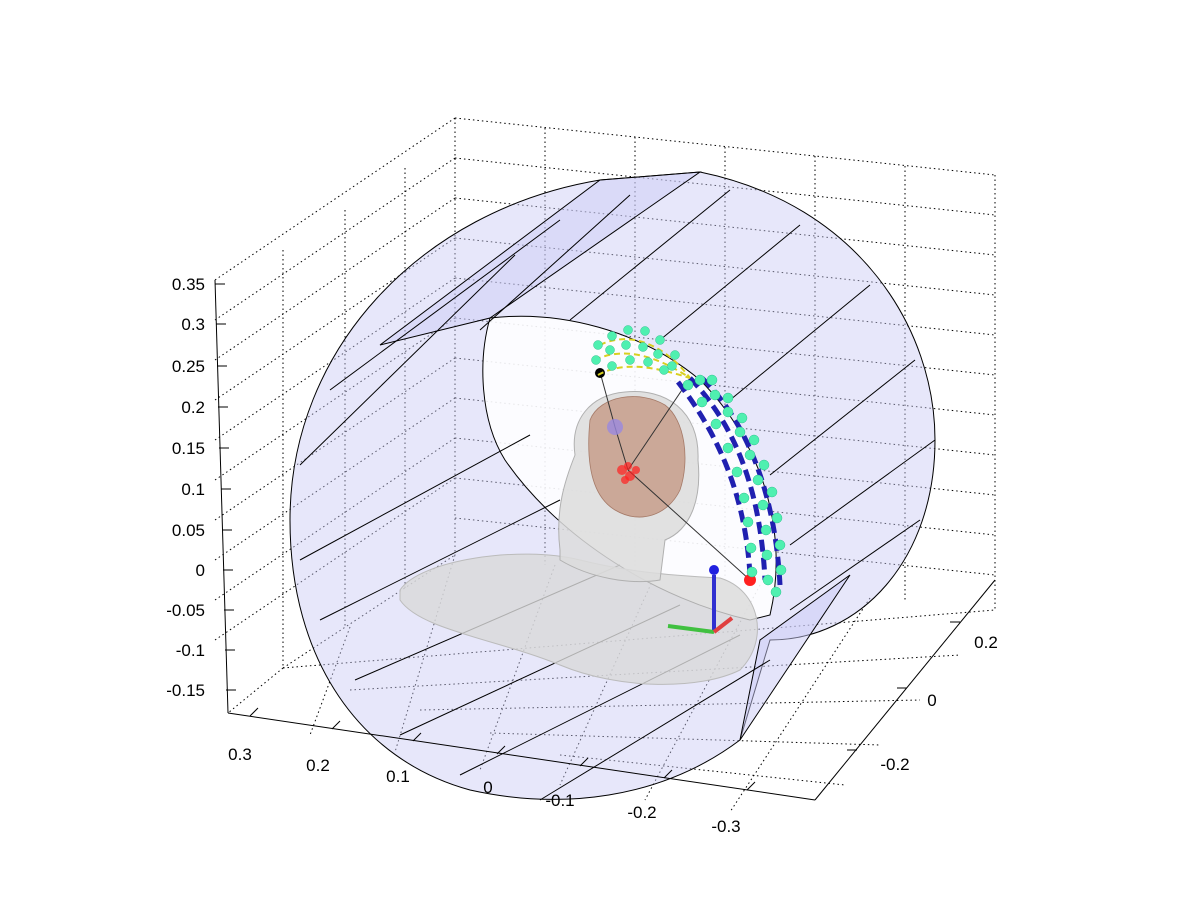 The width and height of the screenshot is (1200, 900). I want to click on z-tick-label: 0.3, so click(193, 324).